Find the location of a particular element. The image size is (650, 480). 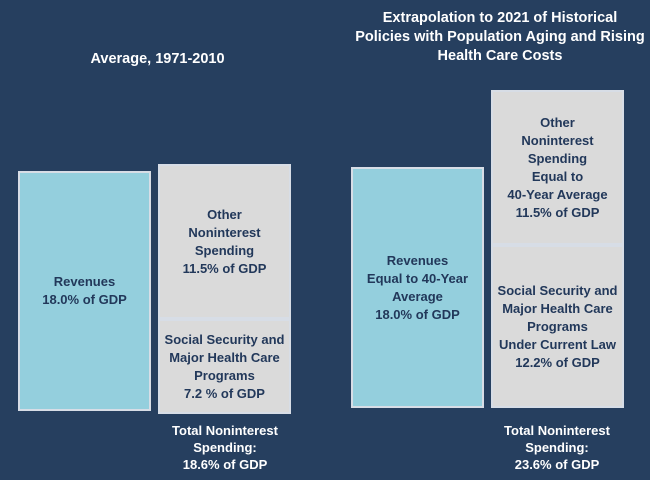

left-revenues-box: Revenues 18.0% of GDP is located at coordinates (84, 291).